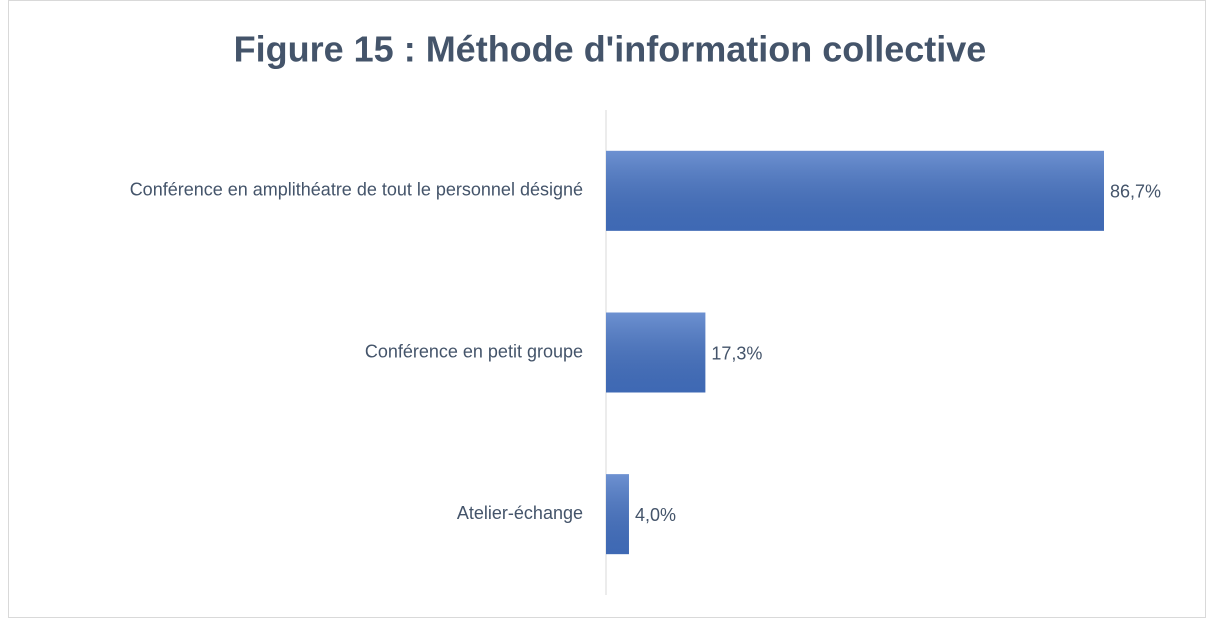 The height and width of the screenshot is (618, 1206). I want to click on category-label: Conférence en petit groupe, so click(474, 351).